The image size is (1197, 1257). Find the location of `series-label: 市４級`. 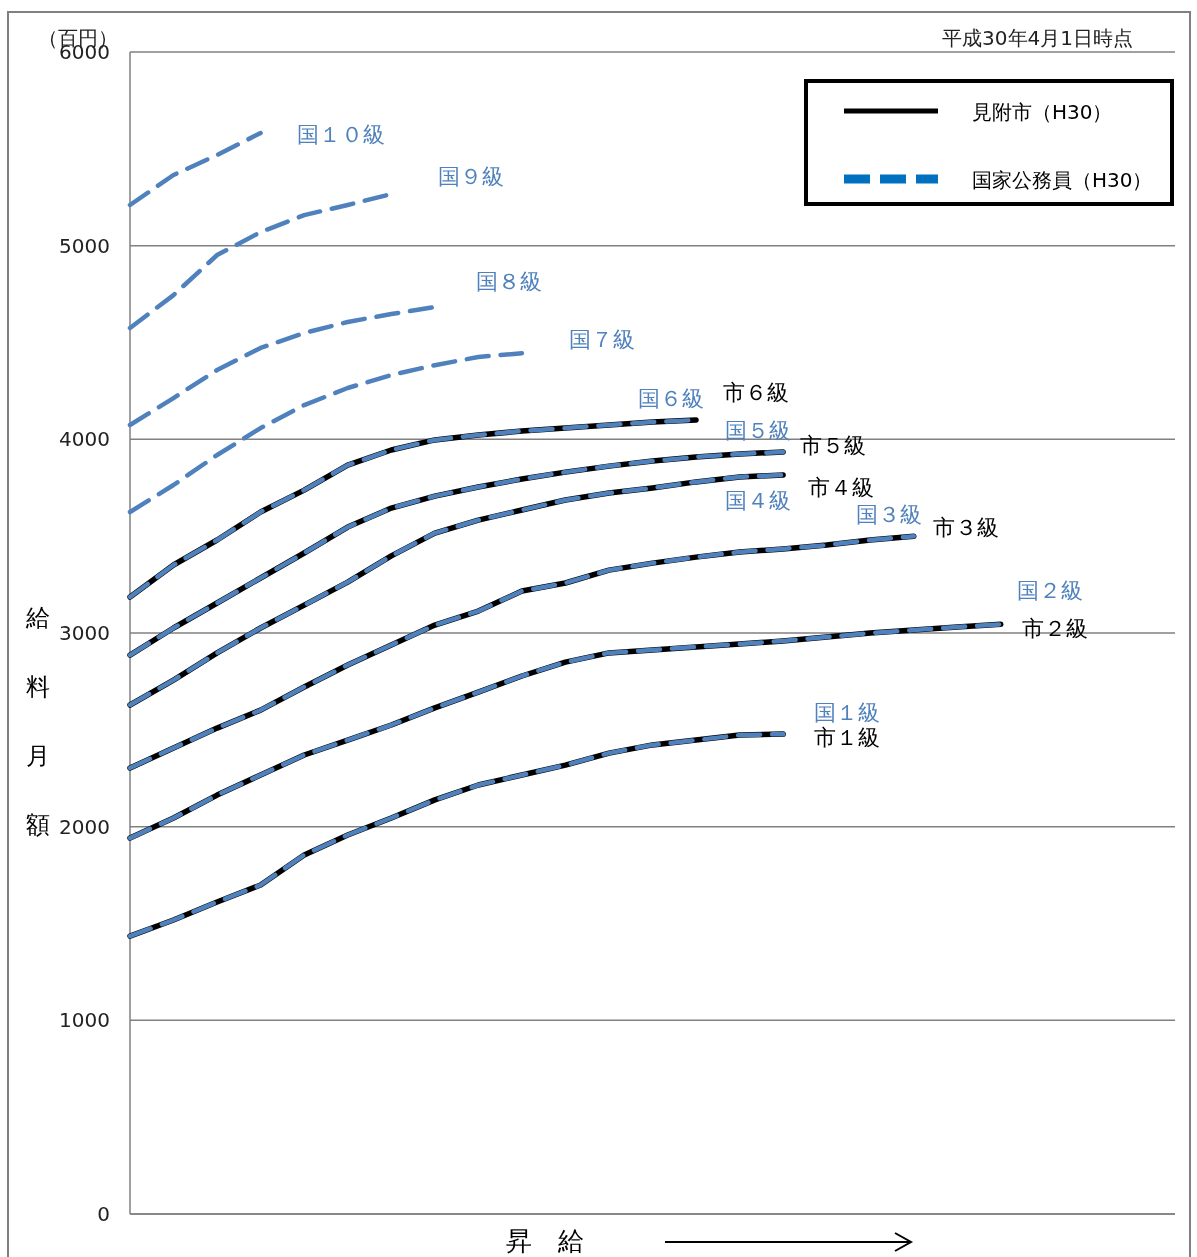

series-label: 市４級 is located at coordinates (841, 487).